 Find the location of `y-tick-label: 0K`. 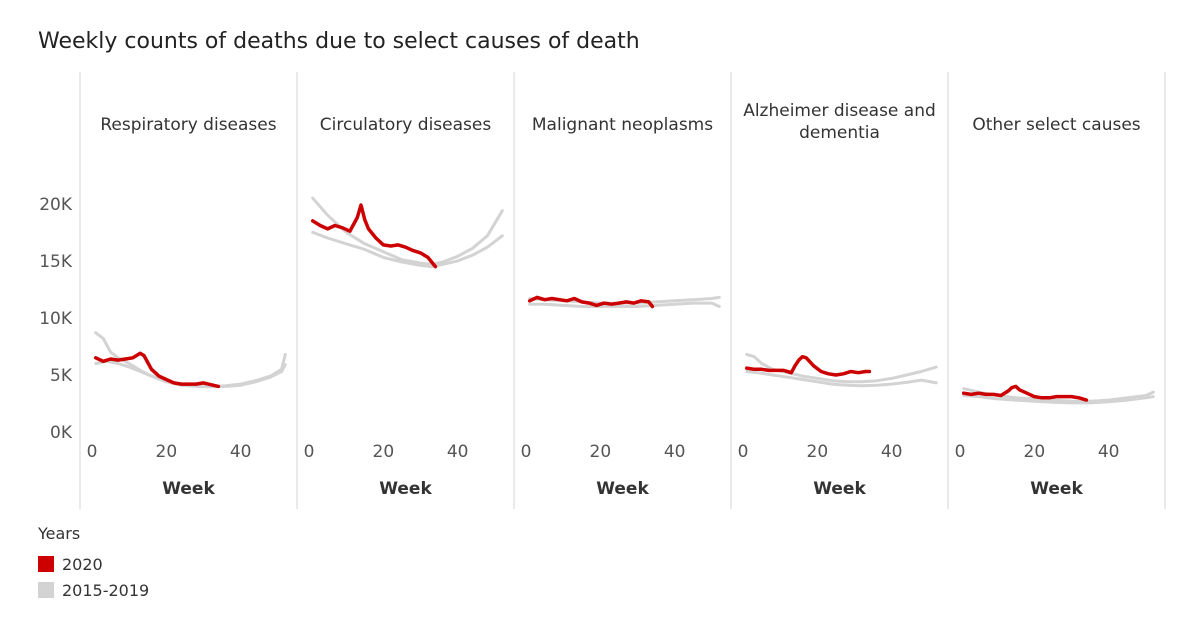

y-tick-label: 0K is located at coordinates (61, 433).